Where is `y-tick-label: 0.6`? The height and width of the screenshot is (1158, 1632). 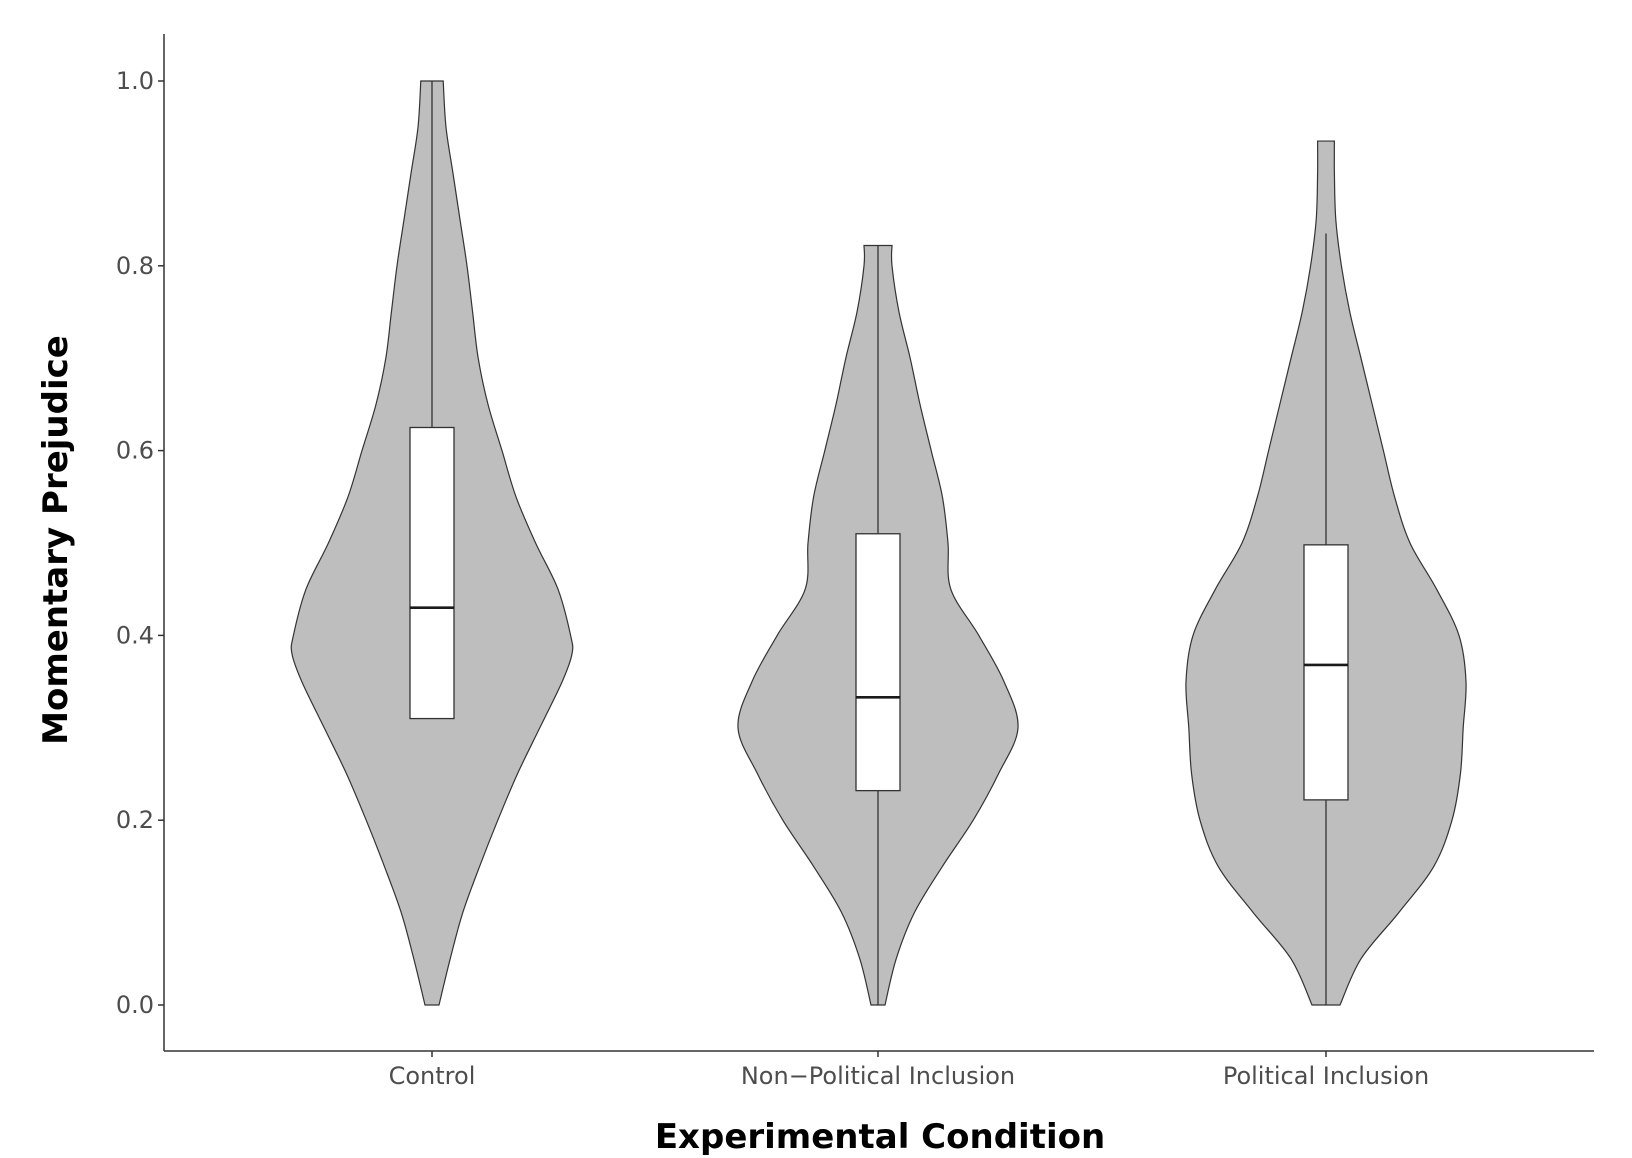
y-tick-label: 0.6 is located at coordinates (135, 451).